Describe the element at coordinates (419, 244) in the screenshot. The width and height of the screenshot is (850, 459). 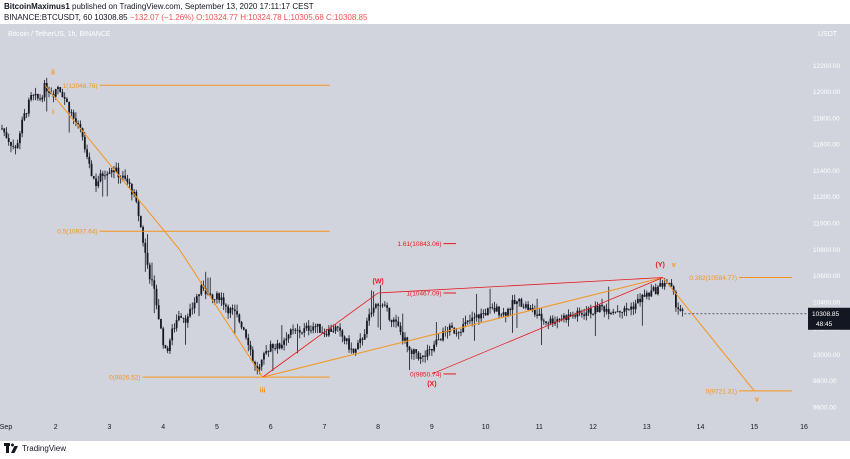
I see `fib-level-label: 1.61(10843.06)` at that location.